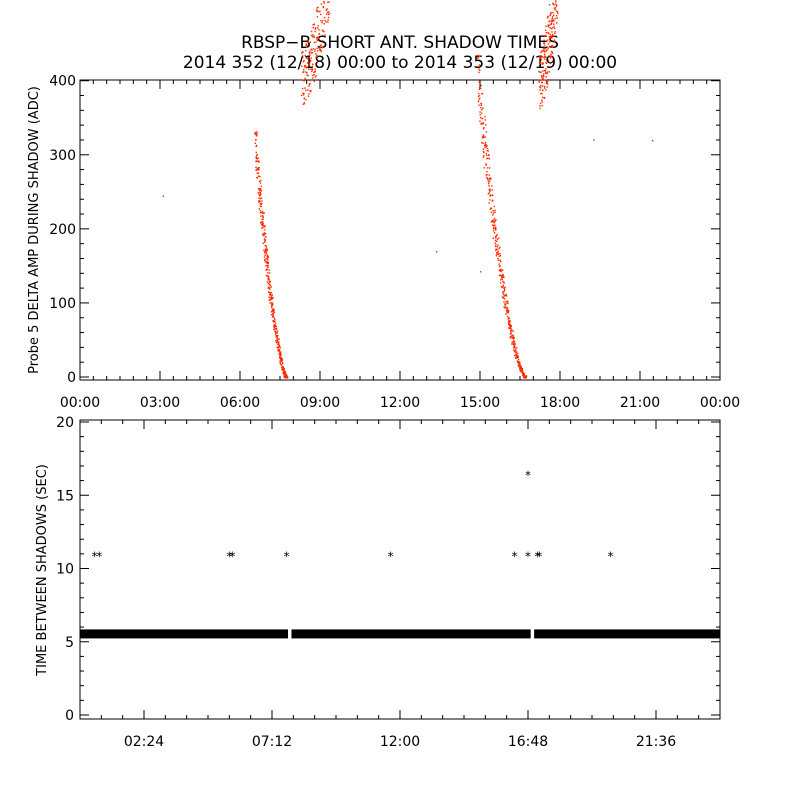 This screenshot has width=800, height=800. I want to click on gap-y-tick-label: 20, so click(65, 423).